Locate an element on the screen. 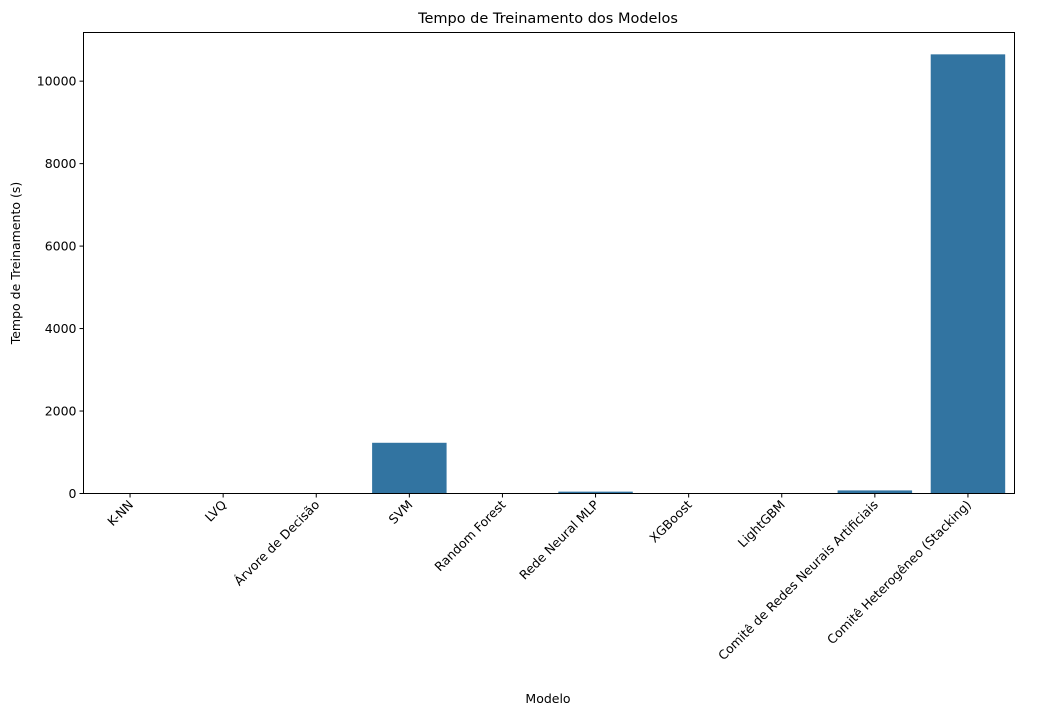 Image resolution: width=1059 pixels, height=716 pixels. x-axis-label: Modelo is located at coordinates (547, 698).